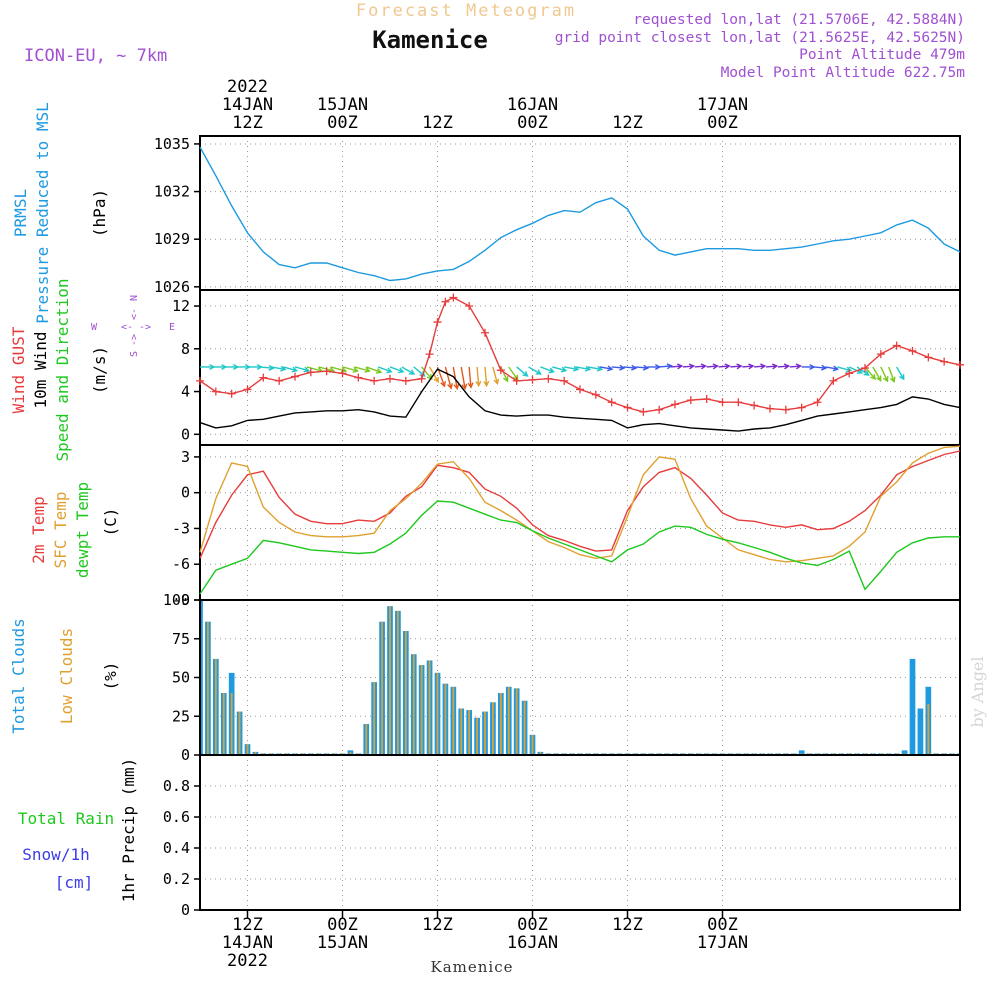 Image resolution: width=1000 pixels, height=1000 pixels. Describe the element at coordinates (430, 40) in the screenshot. I see `location-title: Kamenice` at that location.